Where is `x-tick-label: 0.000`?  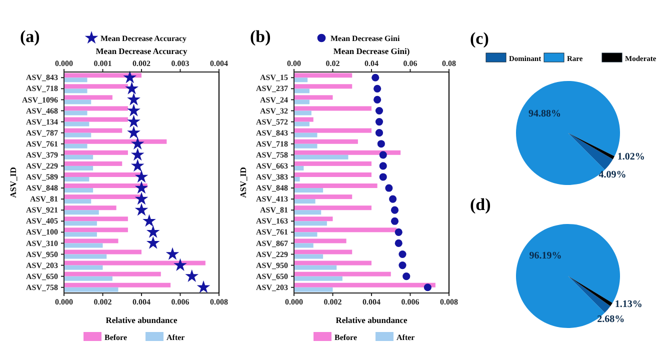
x-tick-label: 0.000 is located at coordinates (294, 302).